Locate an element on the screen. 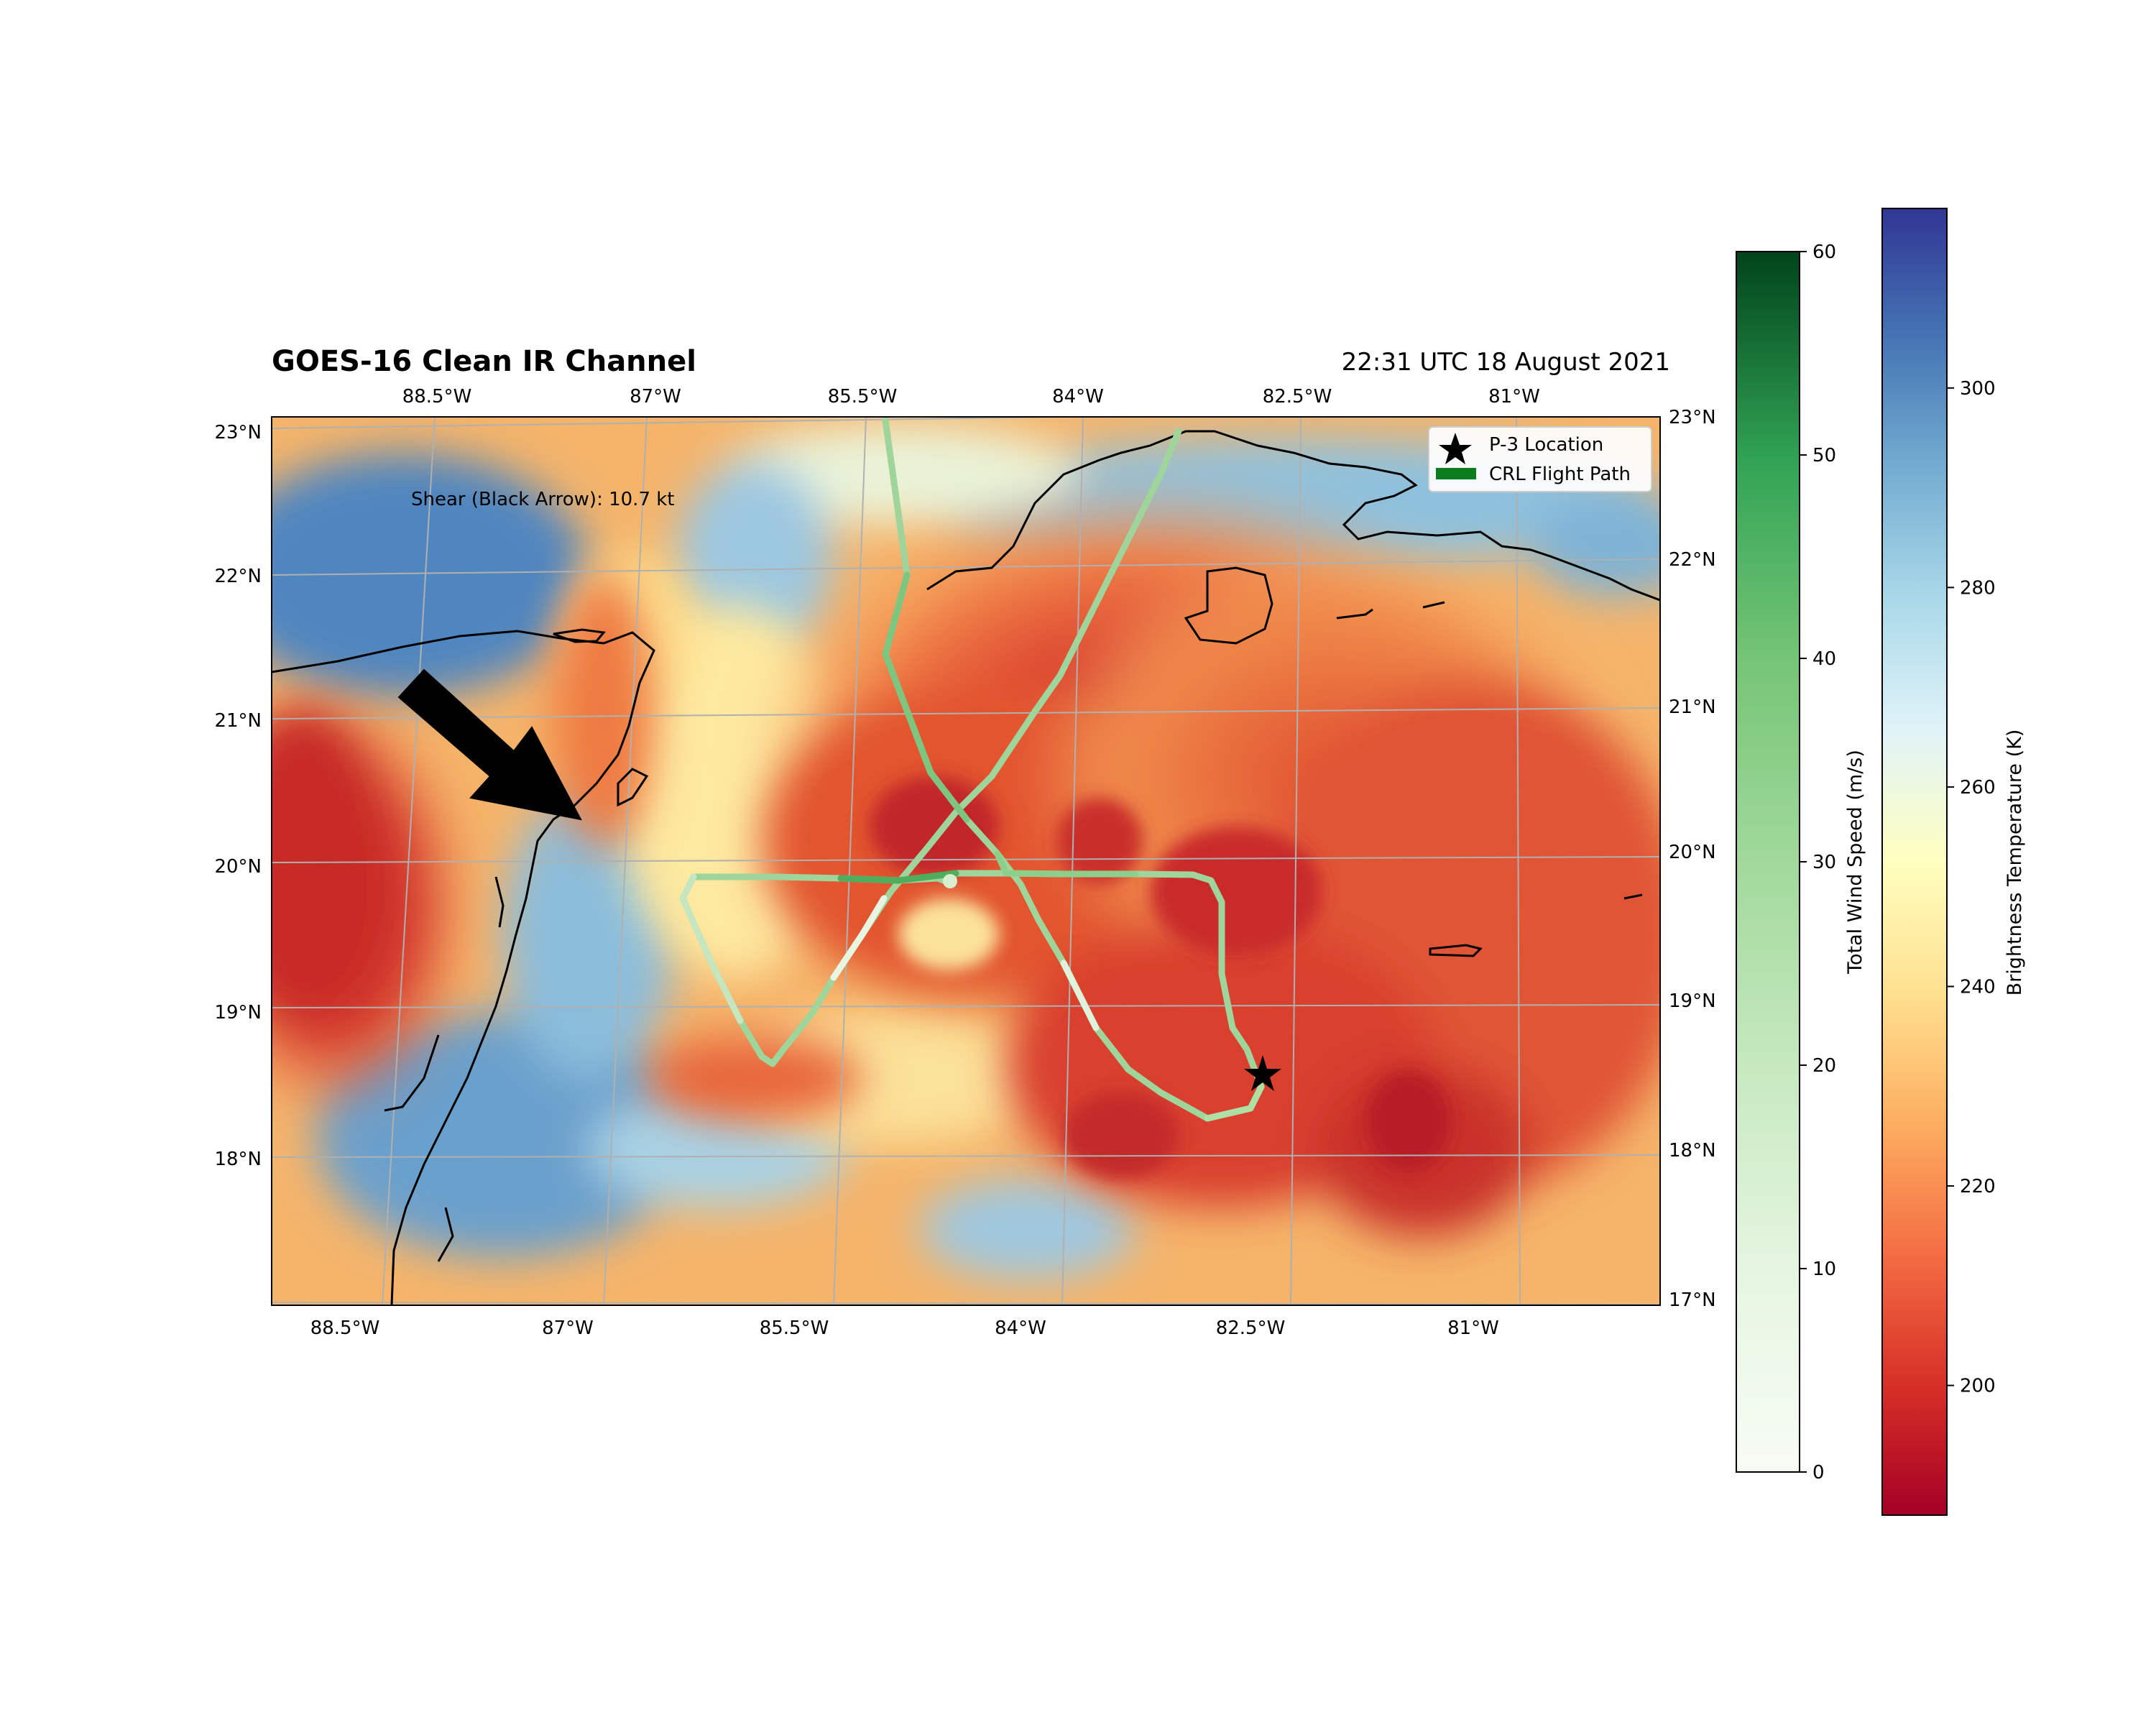 The height and width of the screenshot is (1725, 2156). wind-tick-label: 20 is located at coordinates (1824, 1066).